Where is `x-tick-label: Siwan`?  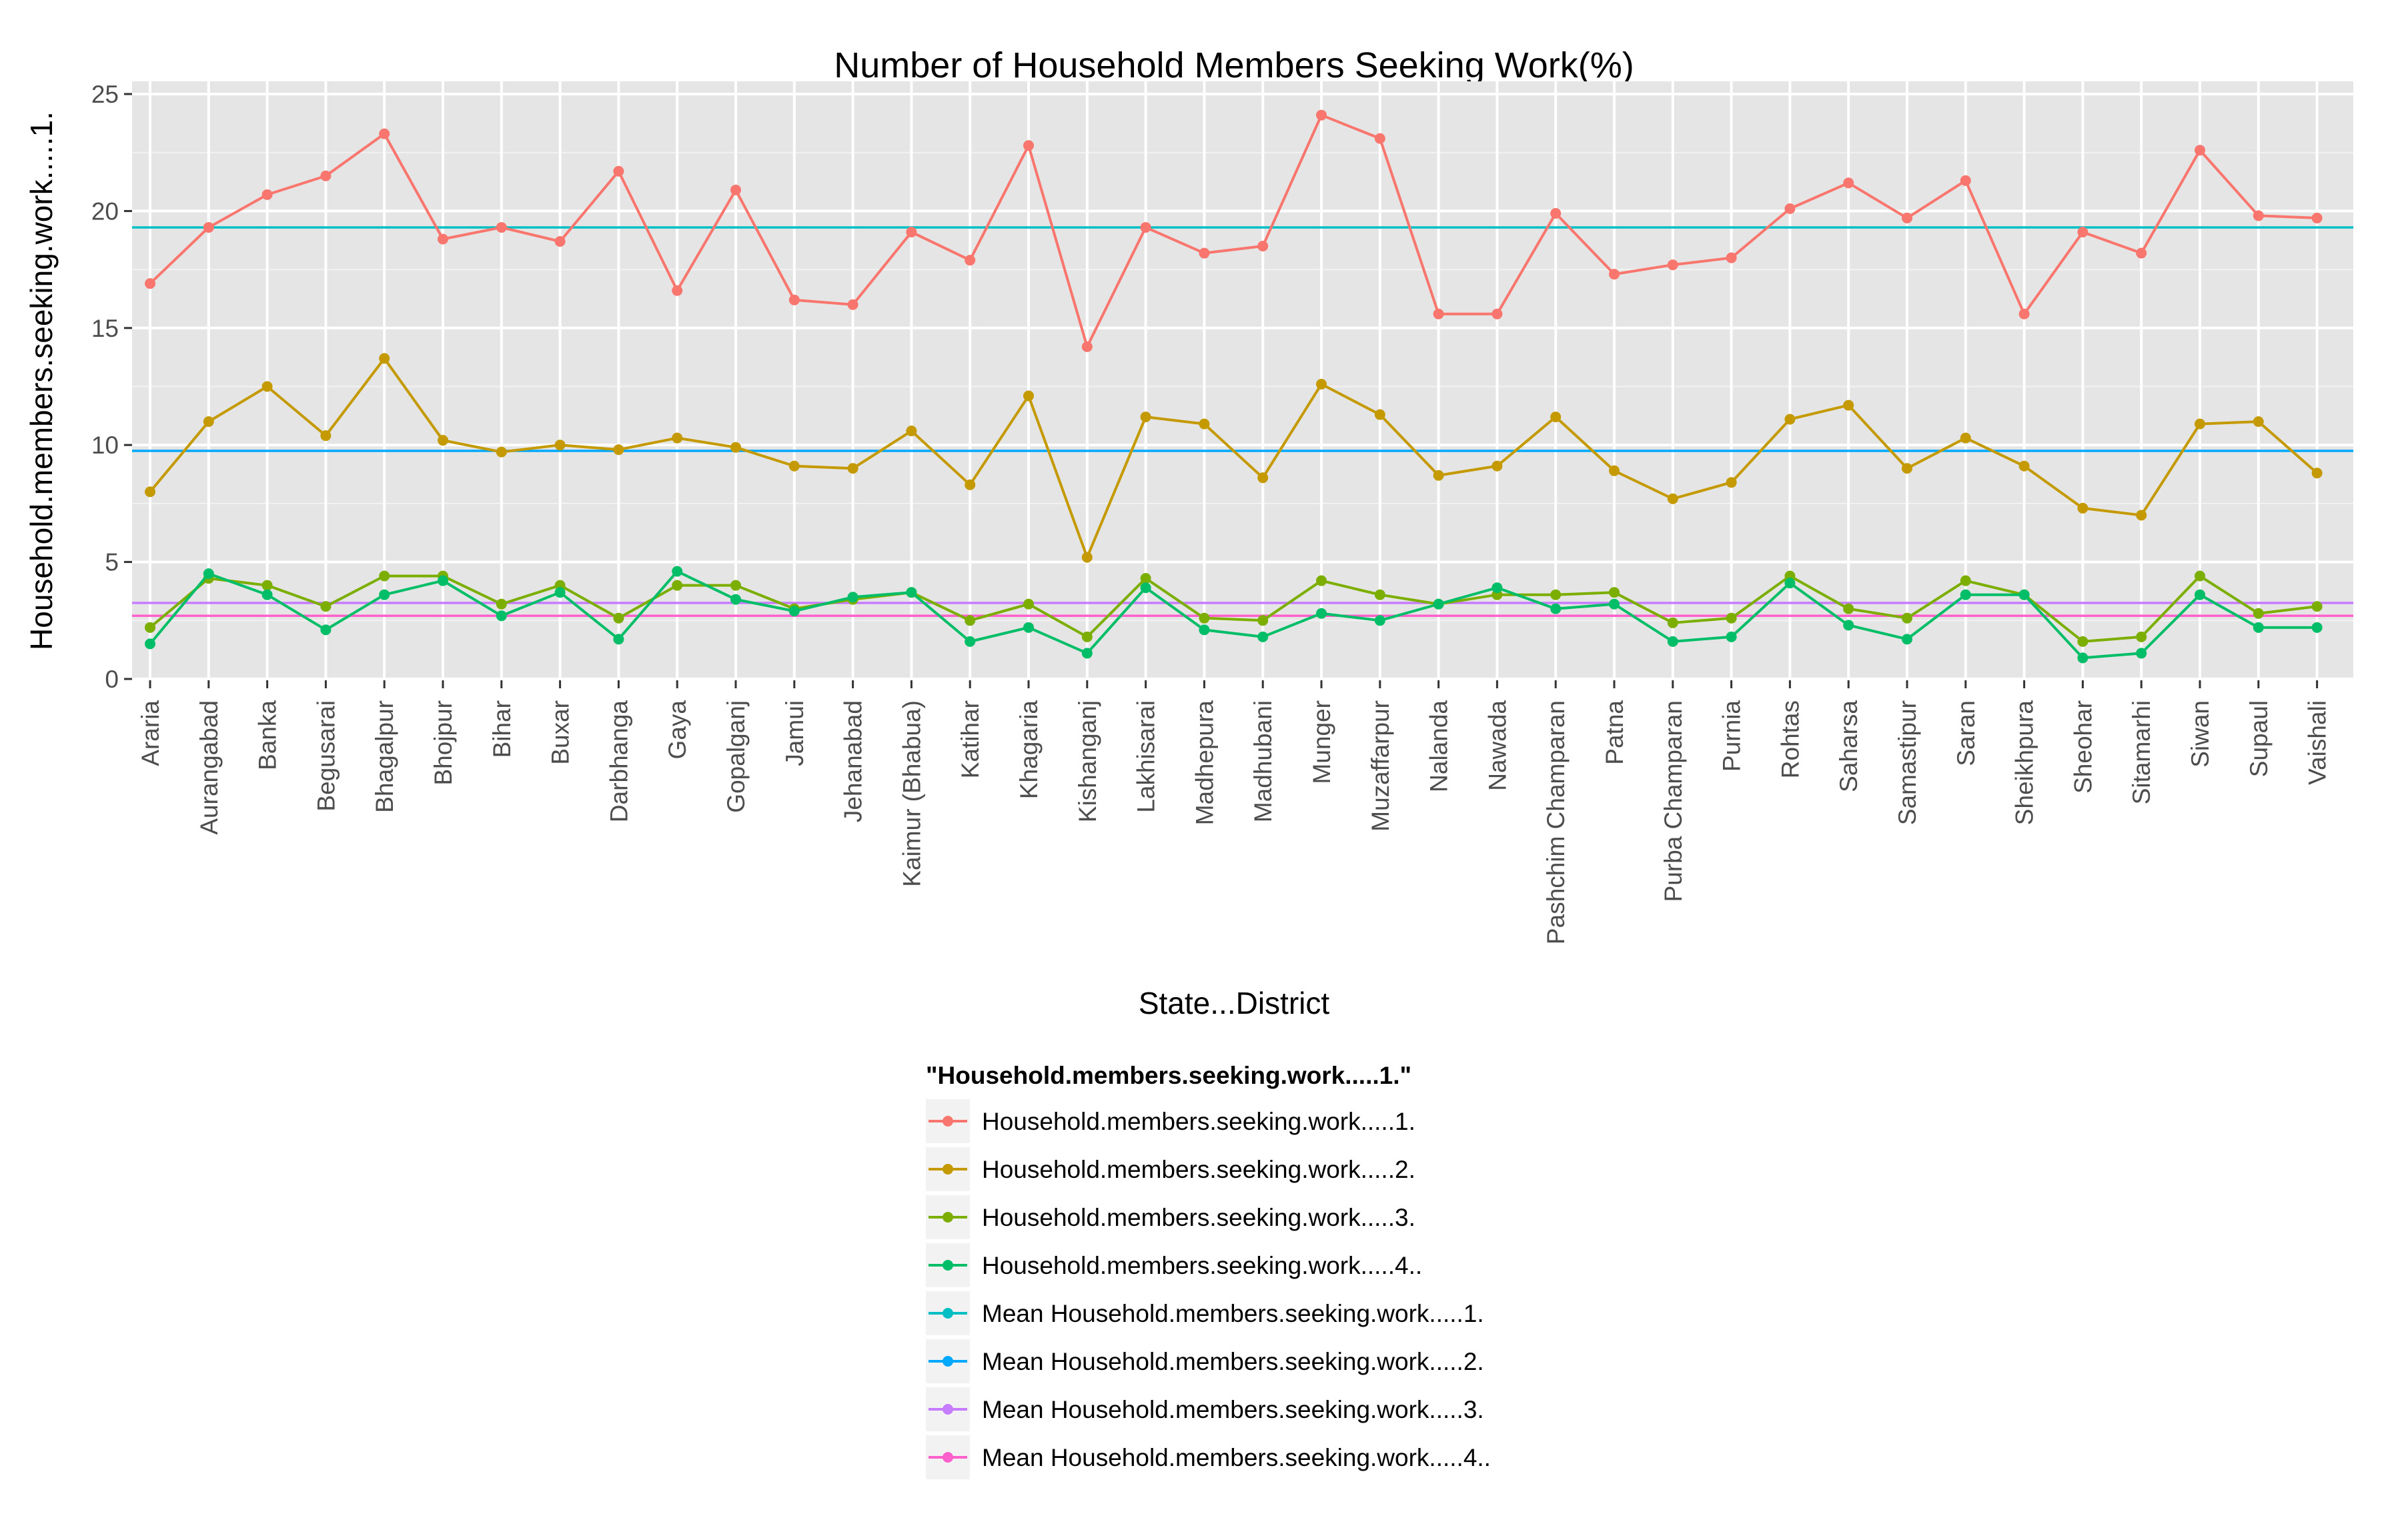
x-tick-label: Siwan is located at coordinates (2200, 734).